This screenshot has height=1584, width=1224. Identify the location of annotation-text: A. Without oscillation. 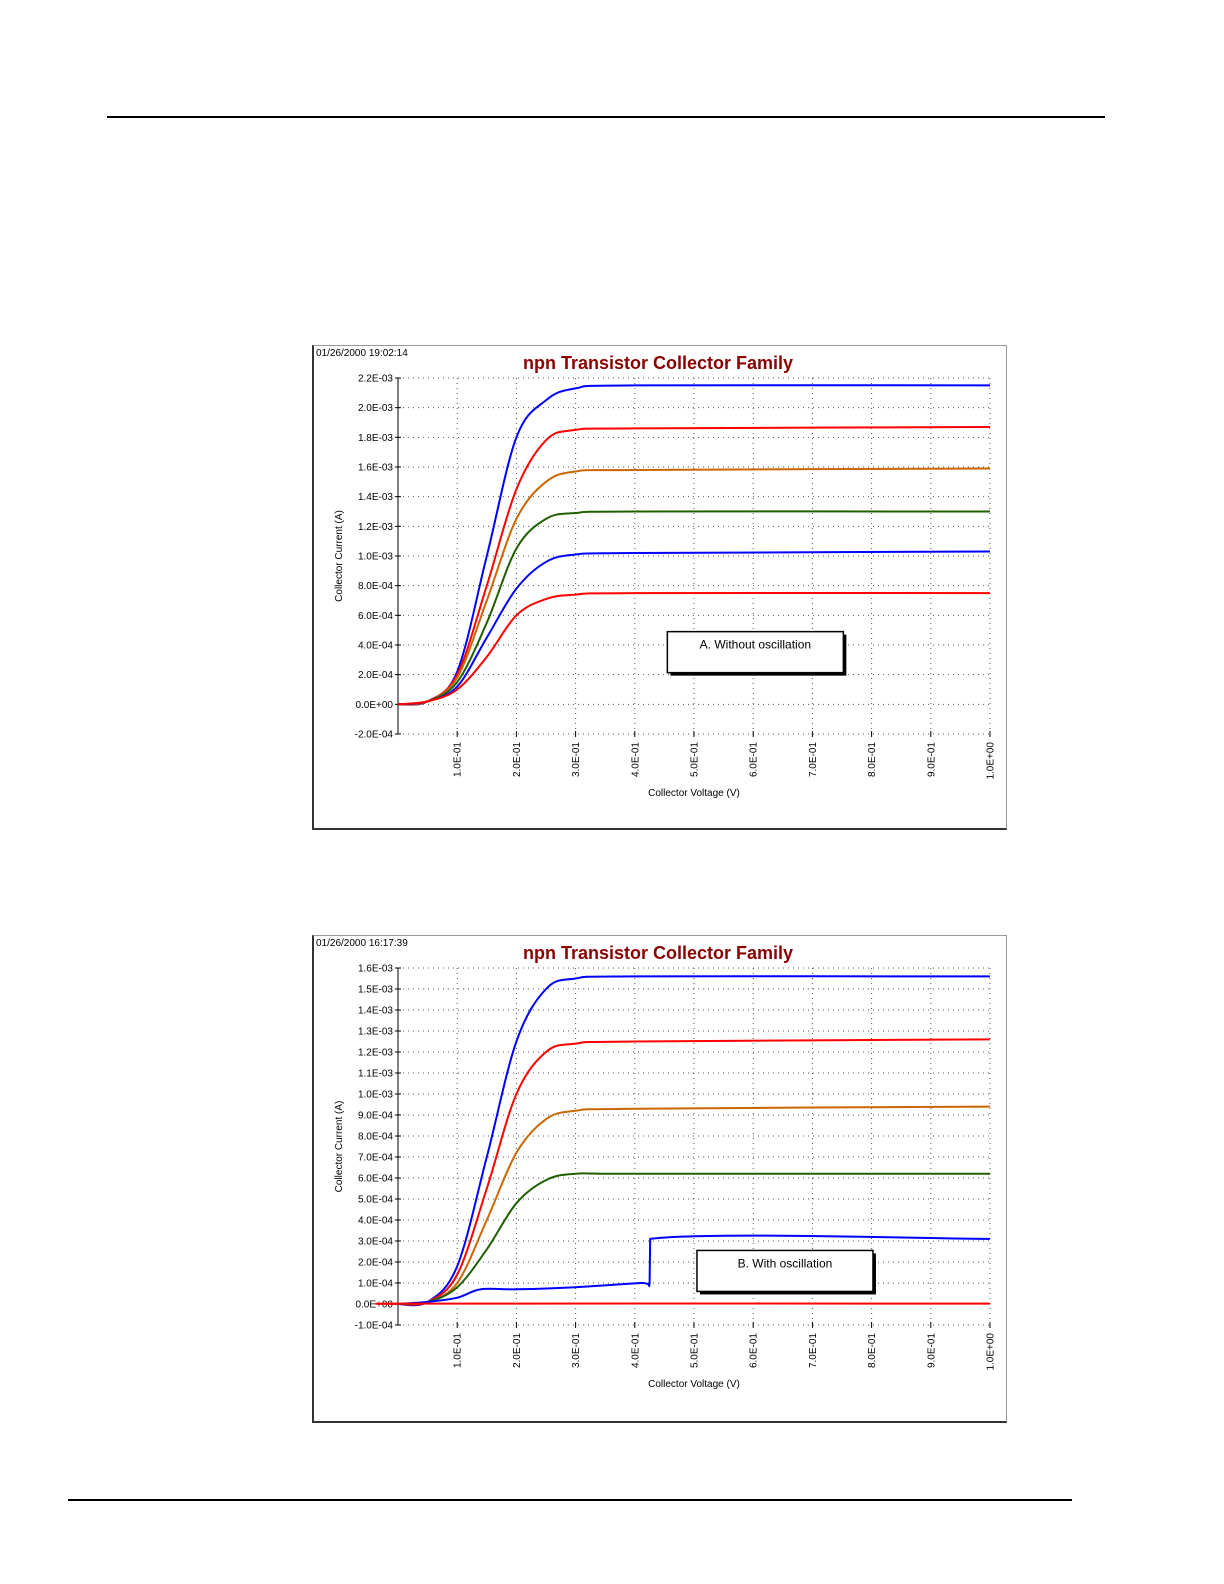
(755, 645).